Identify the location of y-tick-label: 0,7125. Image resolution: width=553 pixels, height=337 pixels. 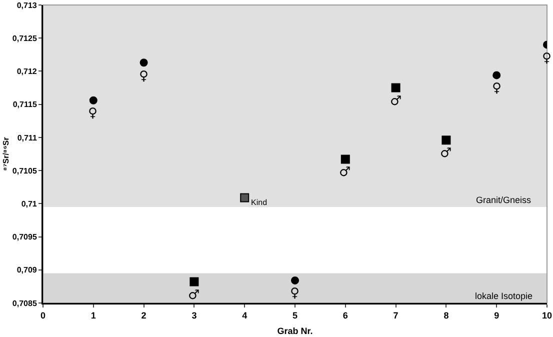
(25, 38).